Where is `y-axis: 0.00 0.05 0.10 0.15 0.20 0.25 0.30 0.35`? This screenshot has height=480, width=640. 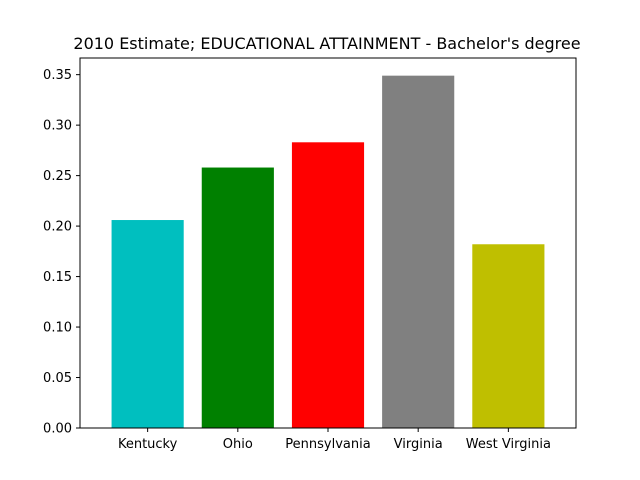 y-axis: 0.00 0.05 0.10 0.15 0.20 0.25 0.30 0.35 is located at coordinates (61, 252).